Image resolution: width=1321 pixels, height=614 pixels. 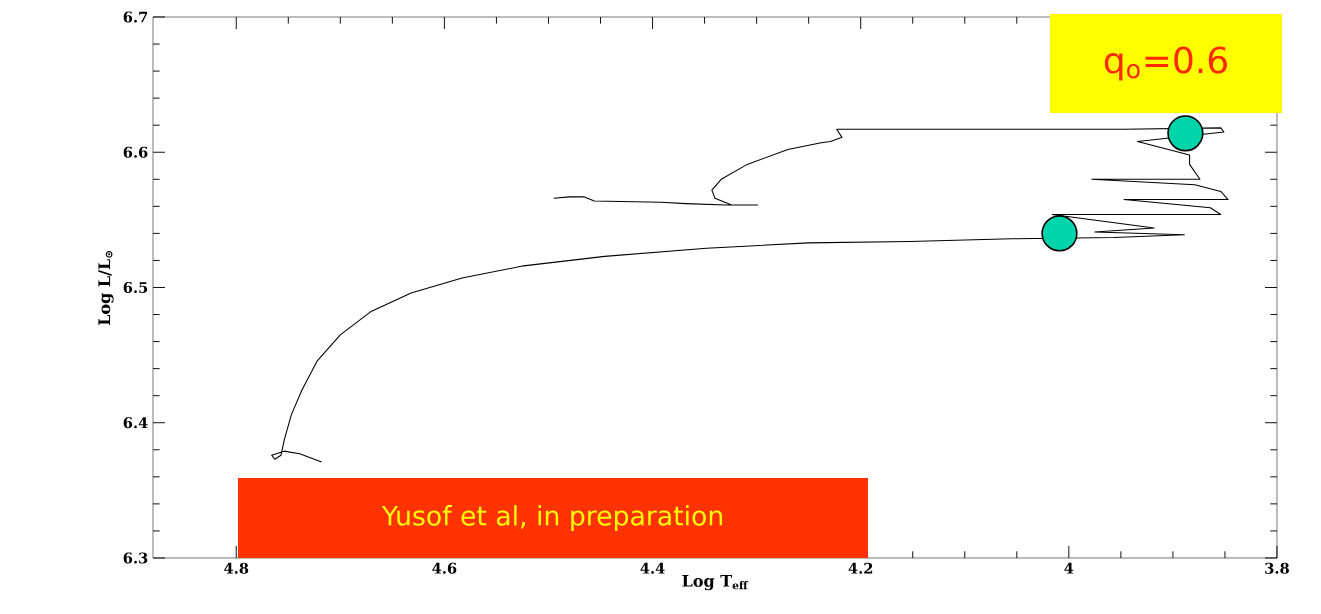 I want to click on x-tick-label: 3.8, so click(x=1277, y=568).